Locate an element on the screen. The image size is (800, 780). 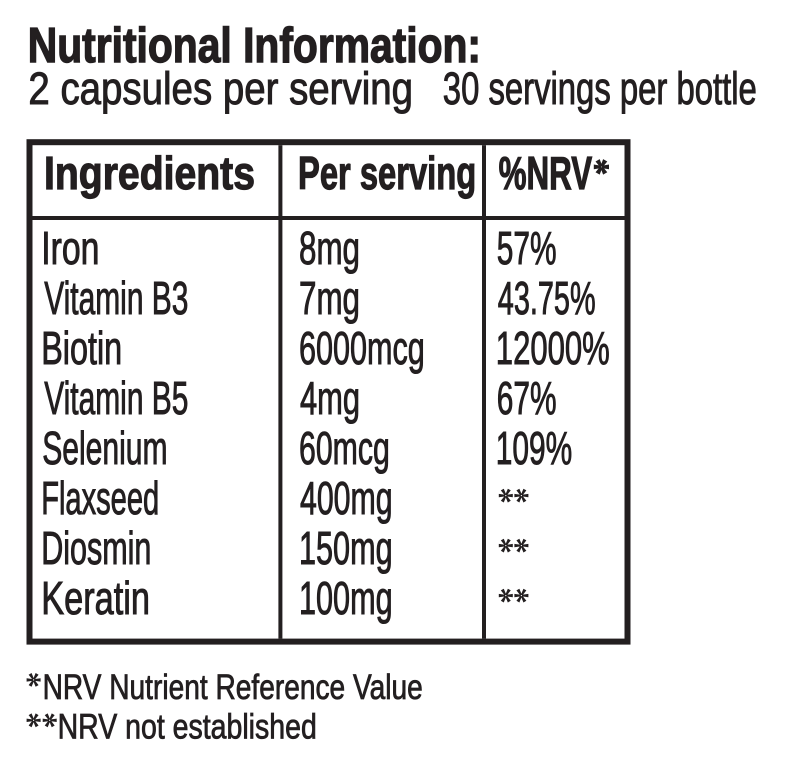
svg-text: Keratin is located at coordinates (95, 598).